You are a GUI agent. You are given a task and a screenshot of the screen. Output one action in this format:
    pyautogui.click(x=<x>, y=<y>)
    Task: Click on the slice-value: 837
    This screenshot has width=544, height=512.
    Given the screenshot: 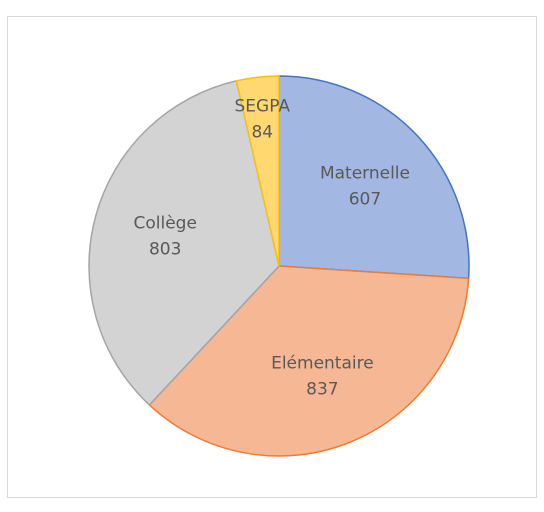 What is the action you would take?
    pyautogui.click(x=322, y=390)
    